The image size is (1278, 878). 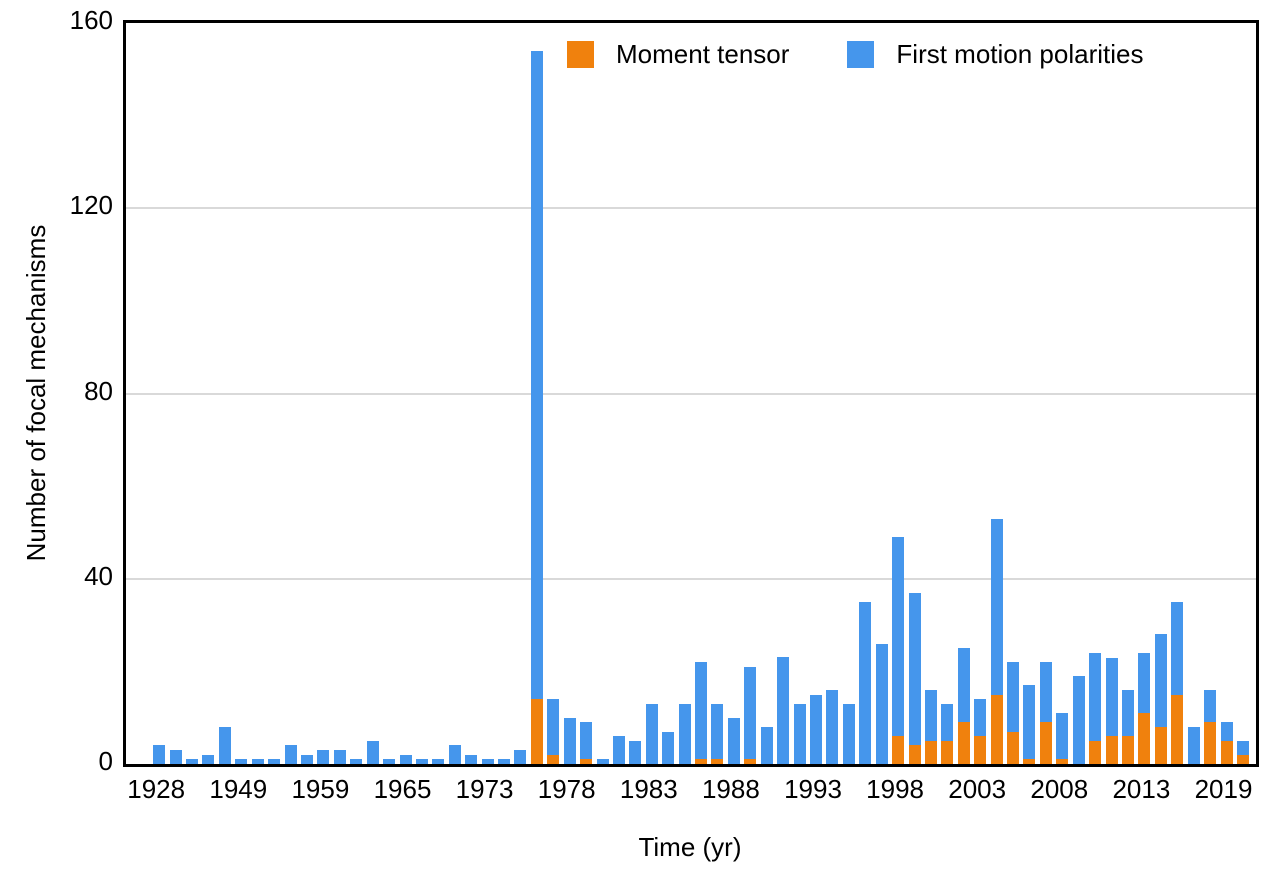 What do you see at coordinates (832, 726) in the screenshot?
I see `bar-41-first-motion-segment` at bounding box center [832, 726].